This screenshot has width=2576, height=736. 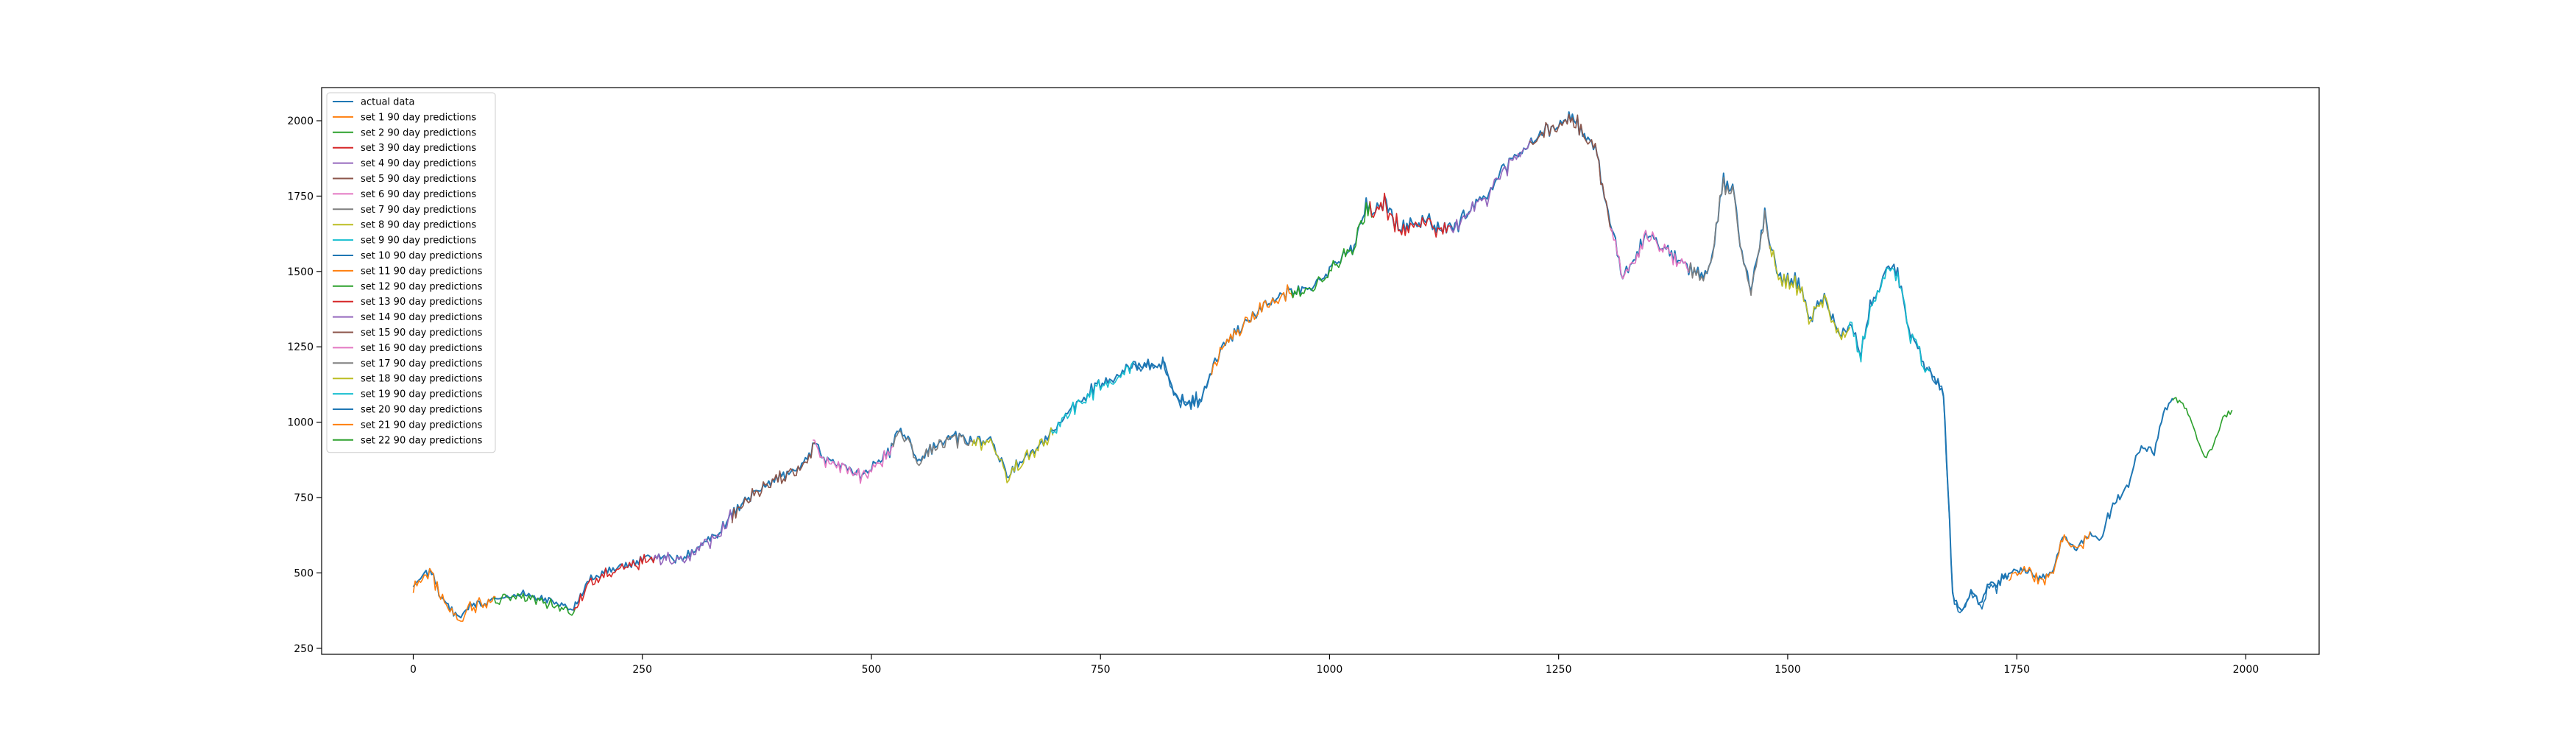 What do you see at coordinates (422, 286) in the screenshot?
I see `legend-label: set 12 90 day predictions` at bounding box center [422, 286].